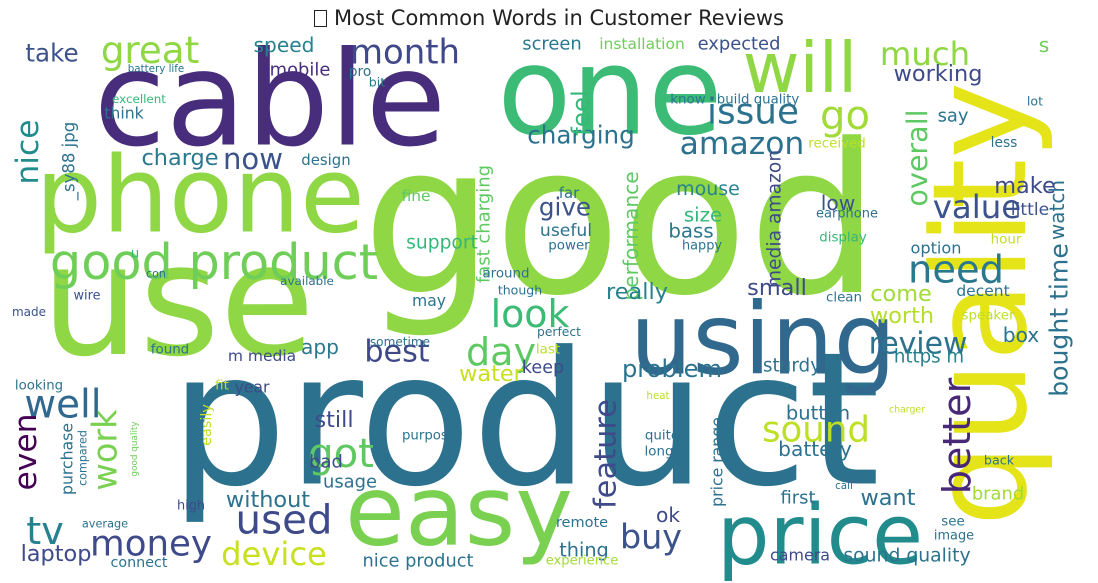  I want to click on word-useful: useful, so click(566, 231).